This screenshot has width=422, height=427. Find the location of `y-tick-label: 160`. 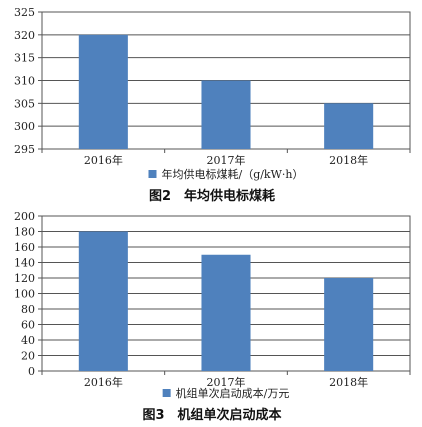

y-tick-label: 160 is located at coordinates (24, 247).